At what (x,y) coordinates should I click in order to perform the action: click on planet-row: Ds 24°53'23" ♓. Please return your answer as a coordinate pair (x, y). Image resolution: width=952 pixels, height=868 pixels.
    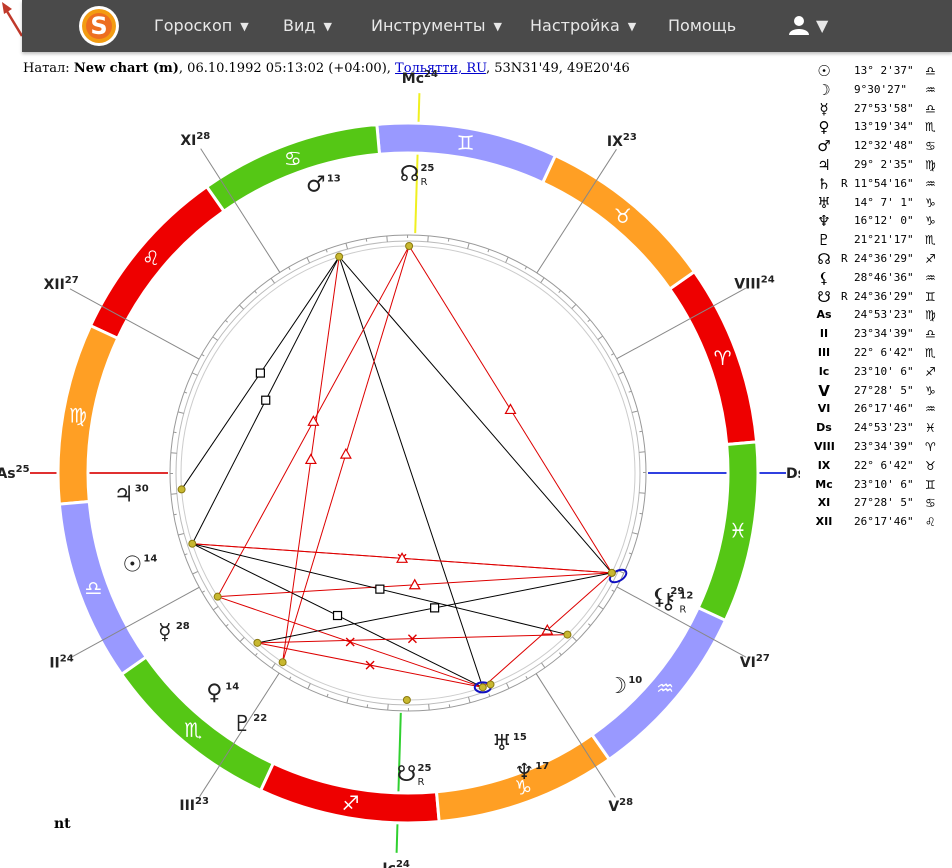
    Looking at the image, I should click on (882, 428).